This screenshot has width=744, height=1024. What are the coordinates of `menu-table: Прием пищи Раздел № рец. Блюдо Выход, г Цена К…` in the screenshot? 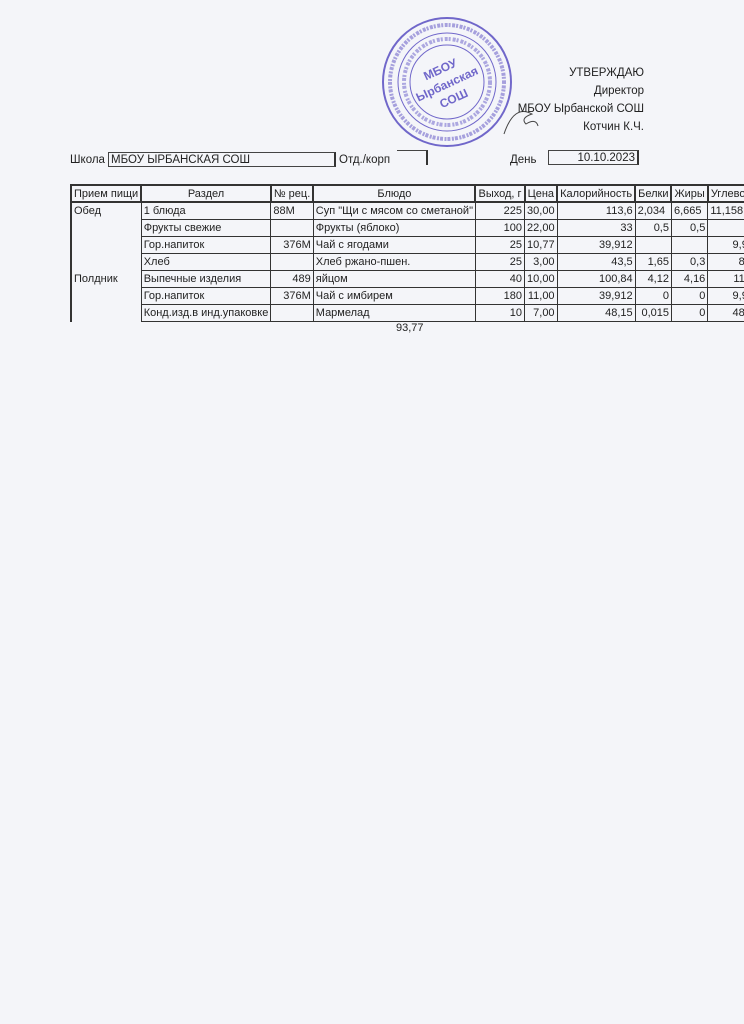 It's located at (406, 253).